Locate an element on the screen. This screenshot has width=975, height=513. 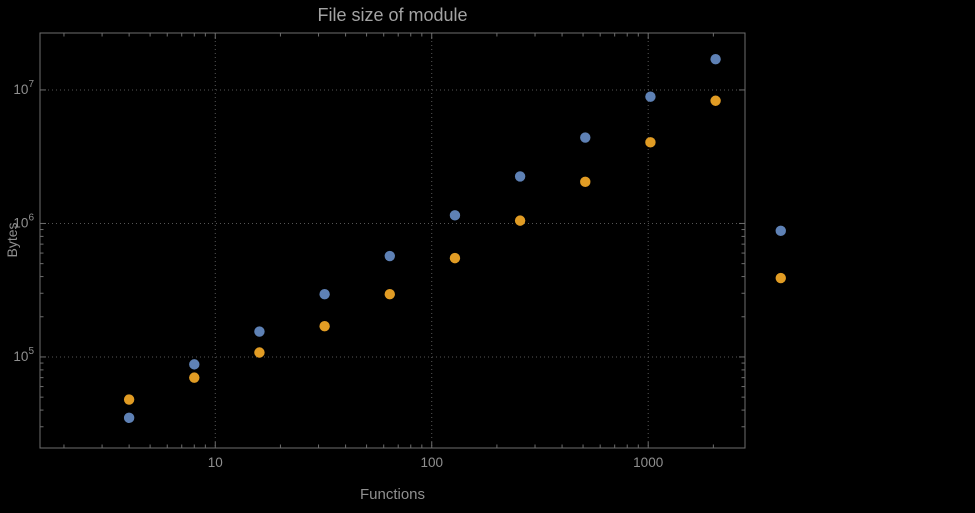
x-axis-label: Functions is located at coordinates (392, 494).